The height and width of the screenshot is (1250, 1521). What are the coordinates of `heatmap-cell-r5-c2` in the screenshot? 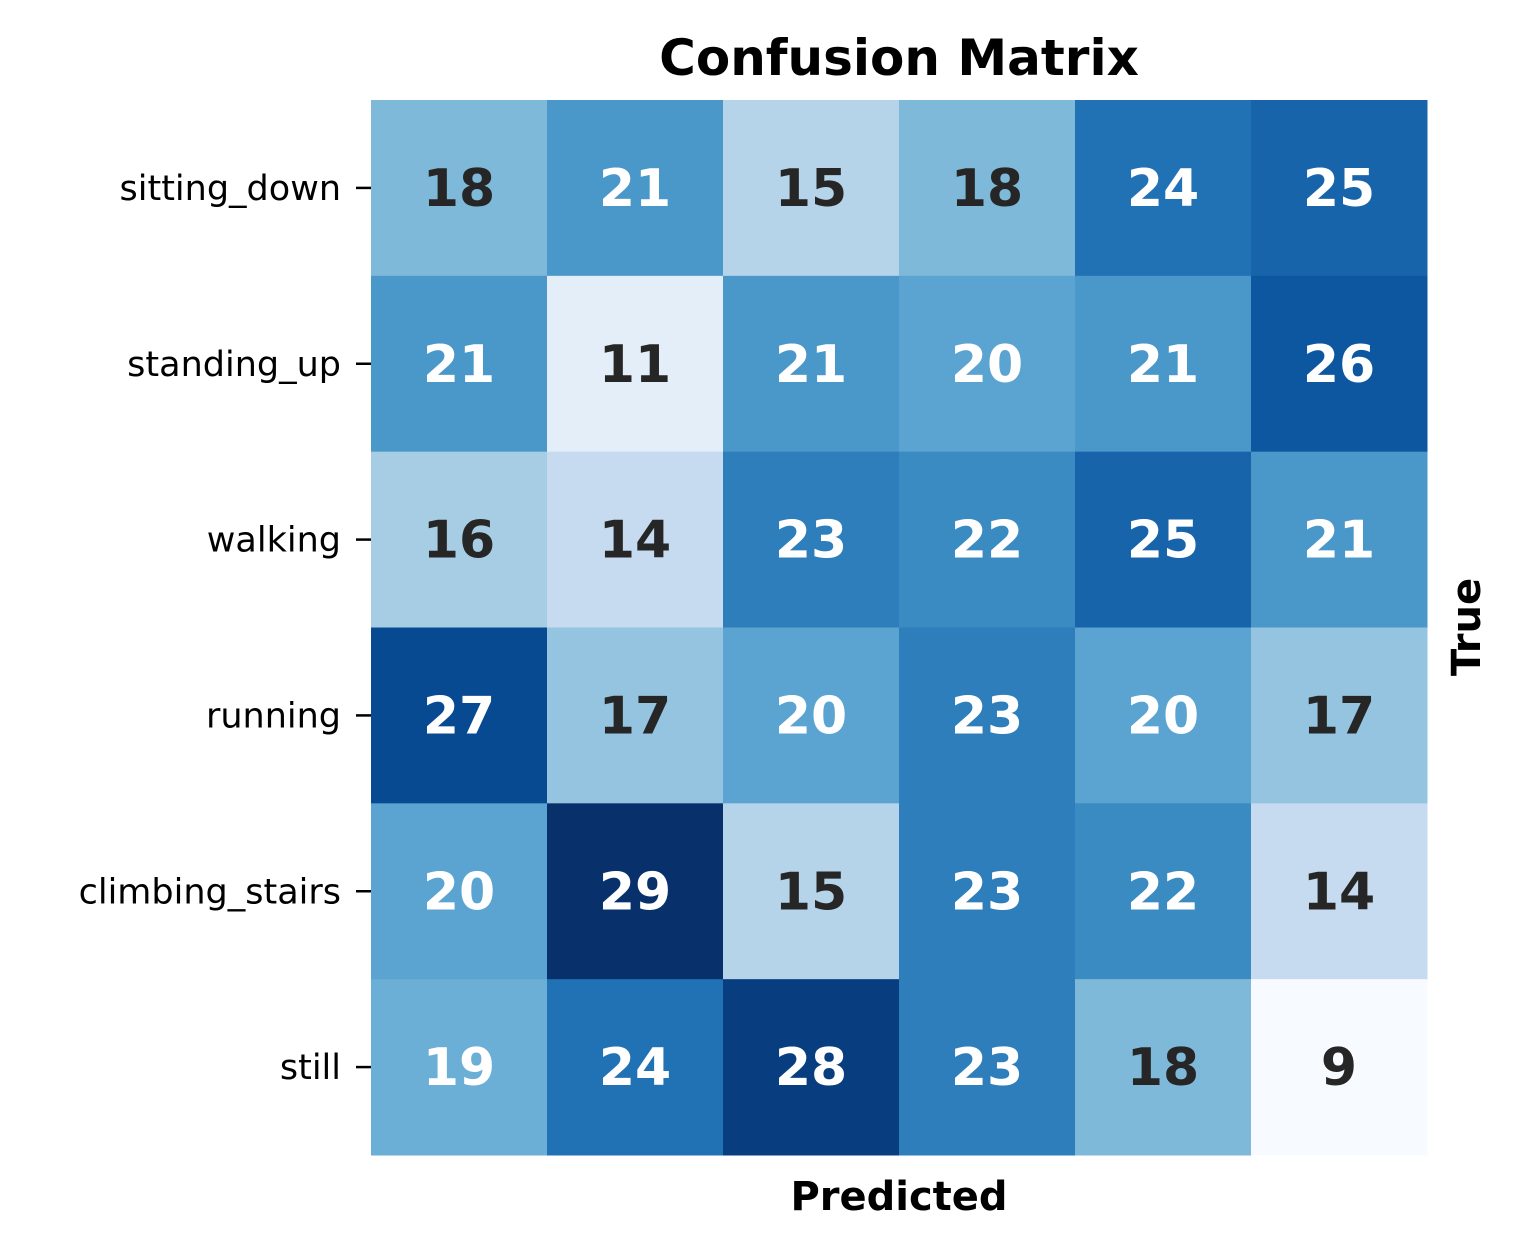 It's located at (811, 1067).